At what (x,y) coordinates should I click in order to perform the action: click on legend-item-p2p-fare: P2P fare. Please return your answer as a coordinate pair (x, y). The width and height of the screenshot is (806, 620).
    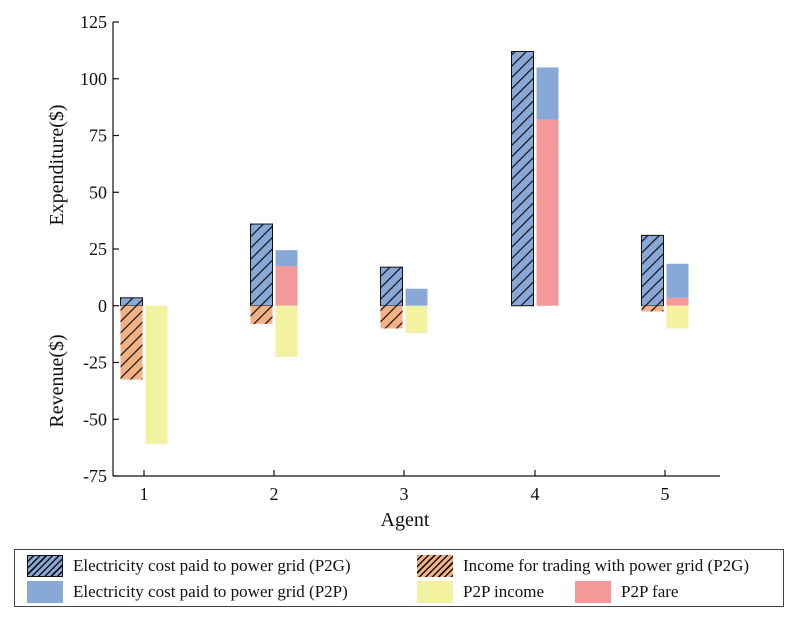
    Looking at the image, I should click on (626, 592).